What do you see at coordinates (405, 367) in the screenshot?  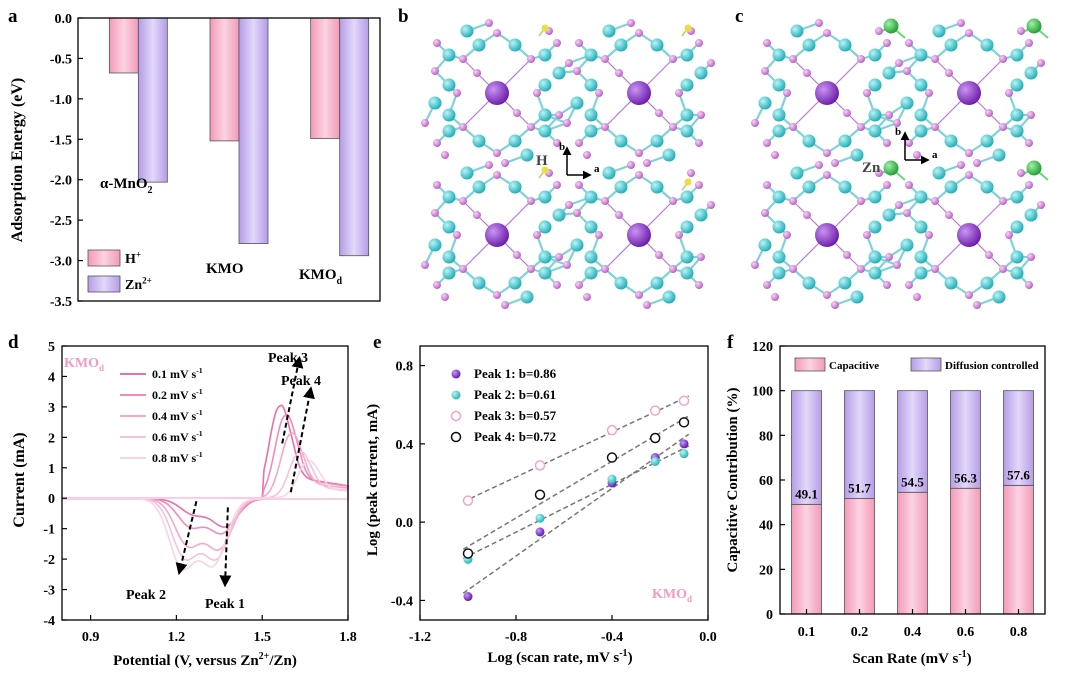 I see `y-tick-label: 0.8` at bounding box center [405, 367].